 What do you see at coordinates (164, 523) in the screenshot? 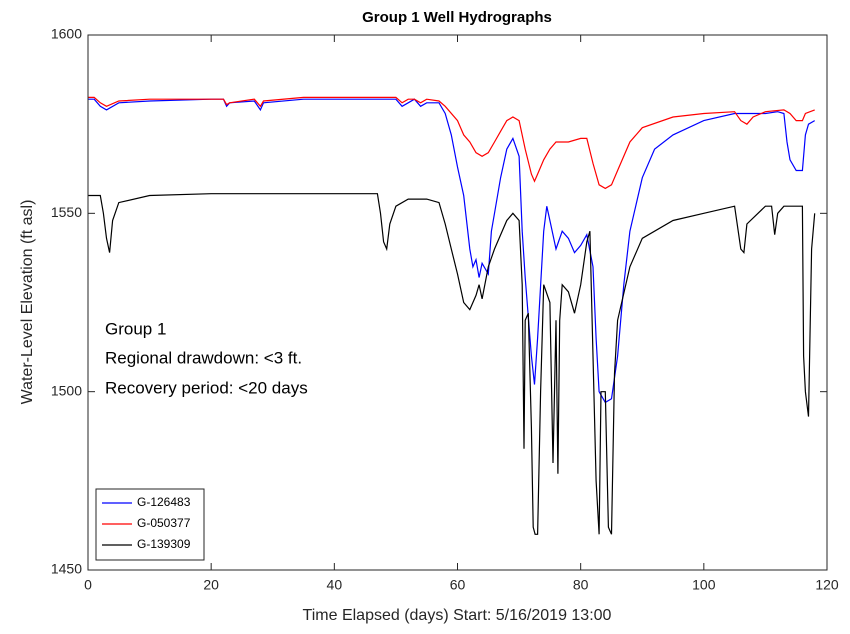
I see `legend-label: G-050377` at bounding box center [164, 523].